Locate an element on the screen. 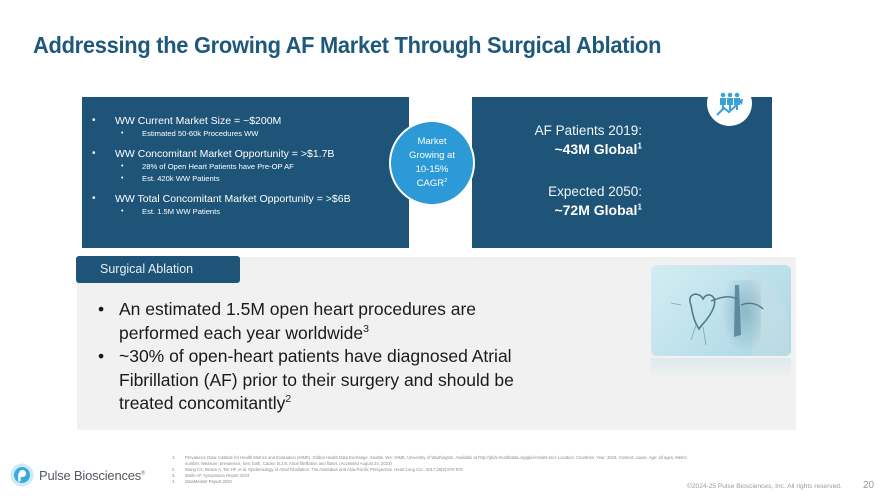  surgical-ablation-label: Surgical Ablation is located at coordinates (158, 269).